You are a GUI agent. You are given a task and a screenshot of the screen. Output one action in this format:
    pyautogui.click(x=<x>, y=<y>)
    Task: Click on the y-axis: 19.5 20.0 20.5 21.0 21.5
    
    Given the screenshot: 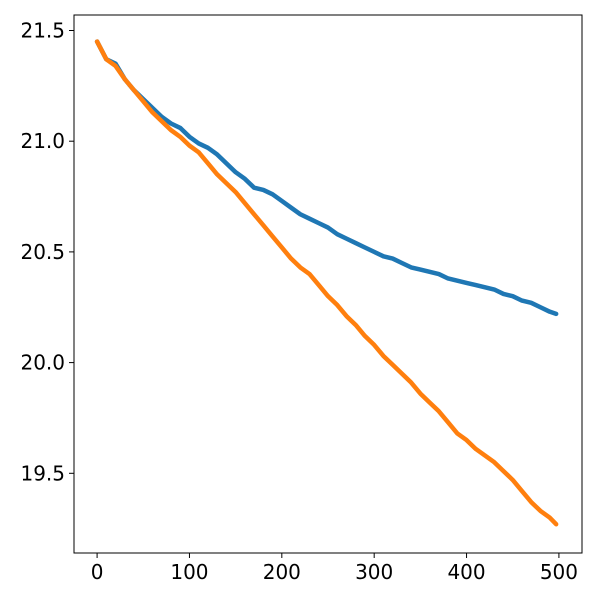 What is the action you would take?
    pyautogui.click(x=47, y=251)
    